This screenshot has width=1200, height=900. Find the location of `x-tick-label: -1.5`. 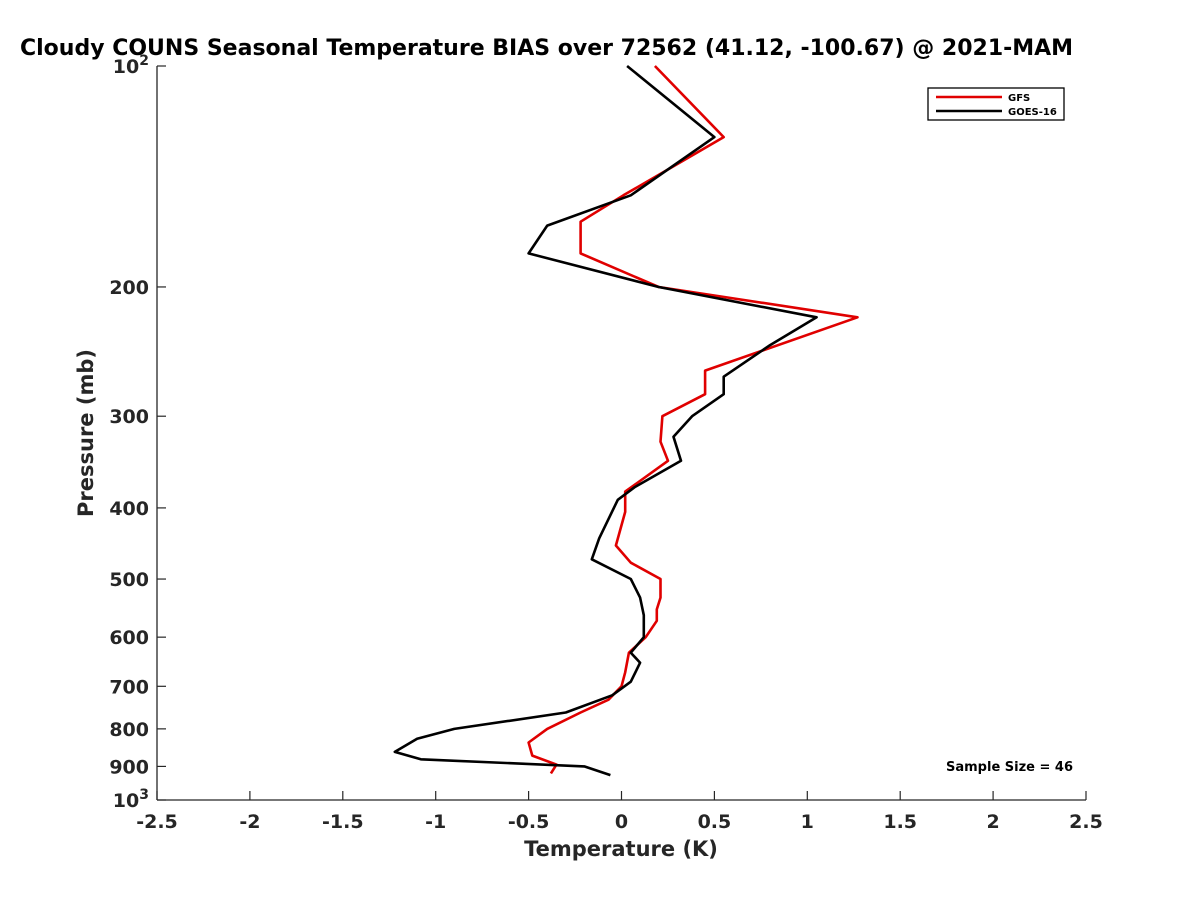

x-tick-label: -1.5 is located at coordinates (343, 822).